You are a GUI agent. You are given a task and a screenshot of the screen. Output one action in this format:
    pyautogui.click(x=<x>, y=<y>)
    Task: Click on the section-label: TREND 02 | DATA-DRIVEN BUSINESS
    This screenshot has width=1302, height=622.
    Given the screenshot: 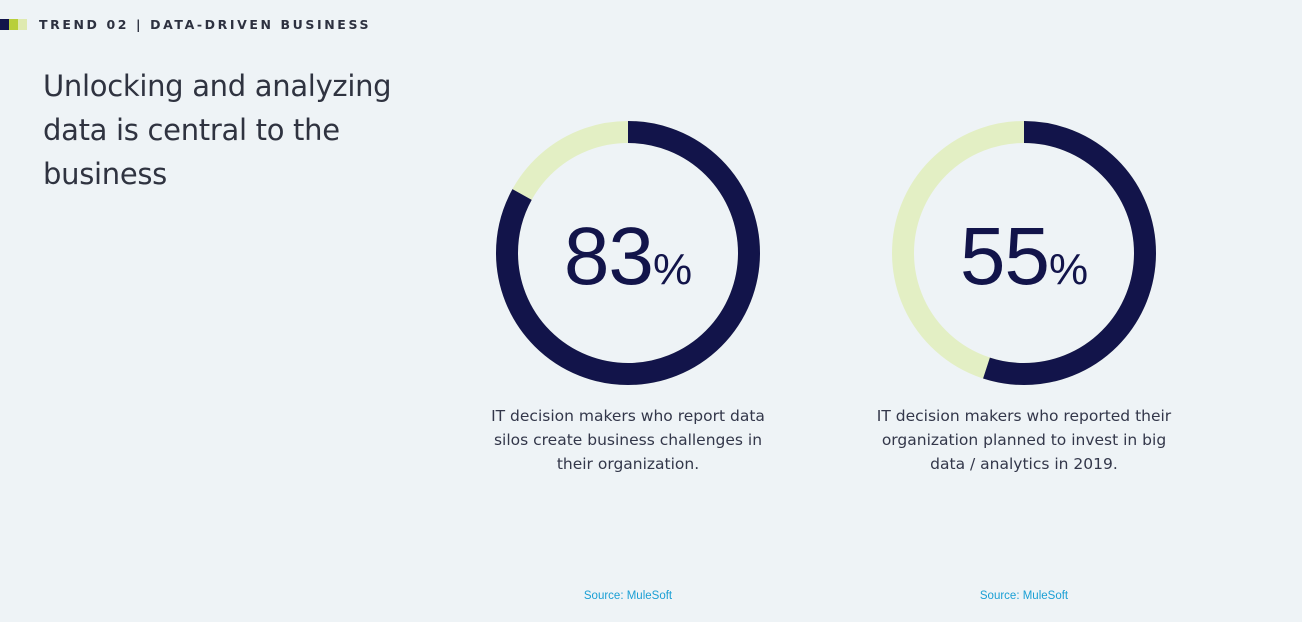 What is the action you would take?
    pyautogui.click(x=205, y=24)
    